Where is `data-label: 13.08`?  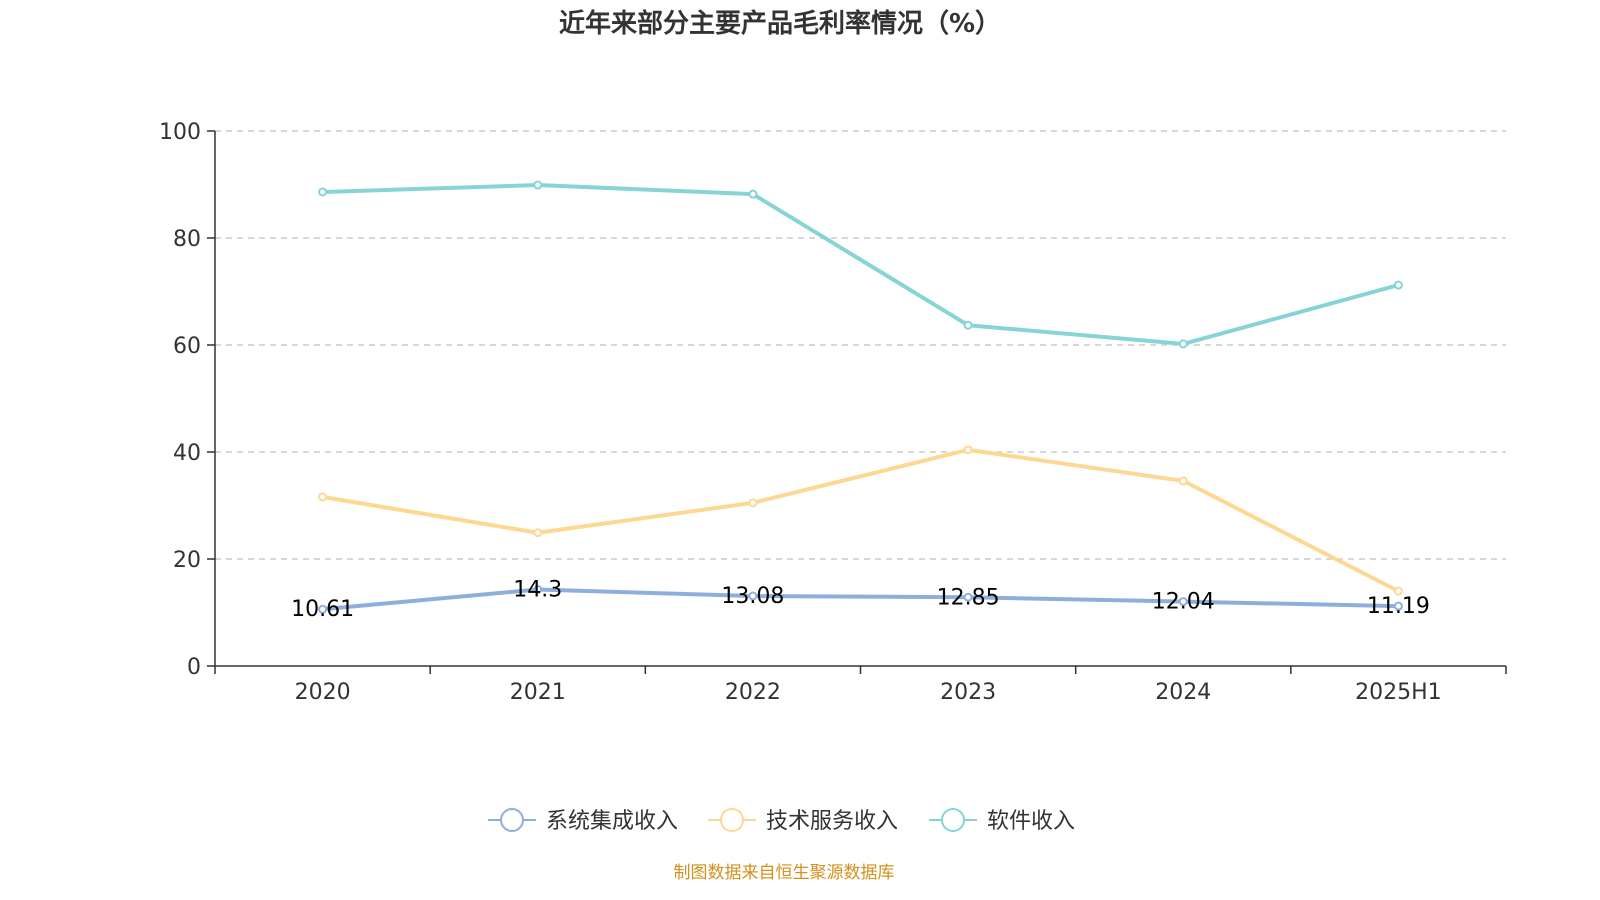 data-label: 13.08 is located at coordinates (752, 596).